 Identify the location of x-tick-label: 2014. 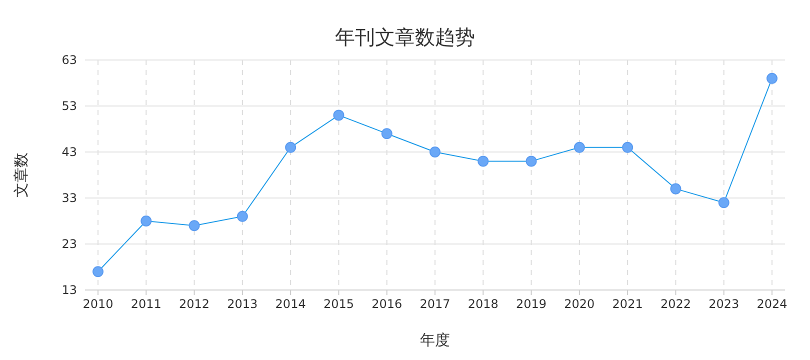
(290, 304).